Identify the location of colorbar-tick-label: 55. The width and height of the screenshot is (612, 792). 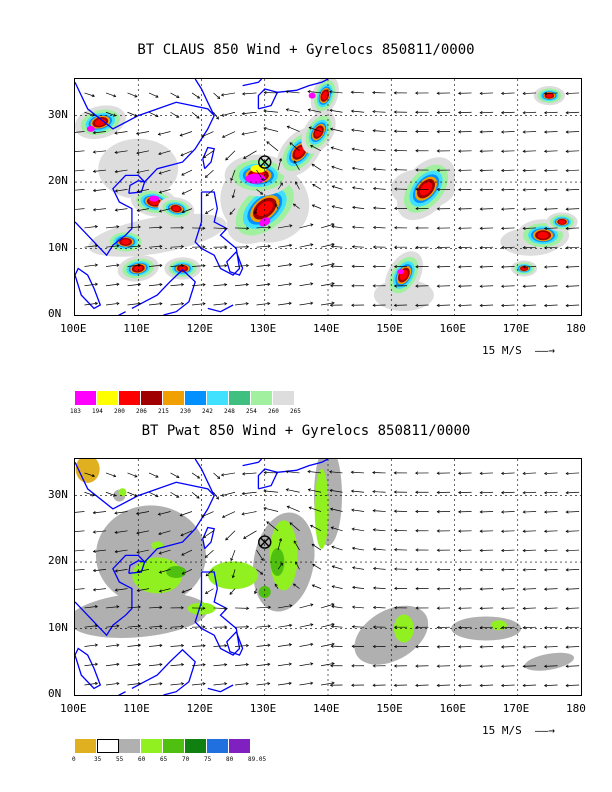
(120, 759).